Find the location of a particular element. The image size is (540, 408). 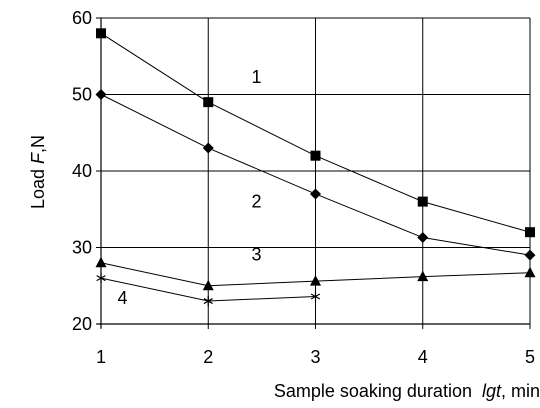

x-tick-label: 5 is located at coordinates (530, 357).